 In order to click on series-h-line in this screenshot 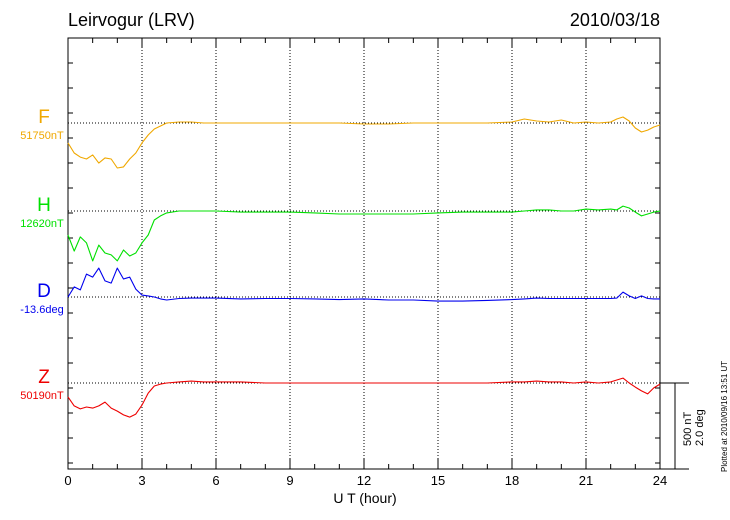, I will do `click(364, 233)`.